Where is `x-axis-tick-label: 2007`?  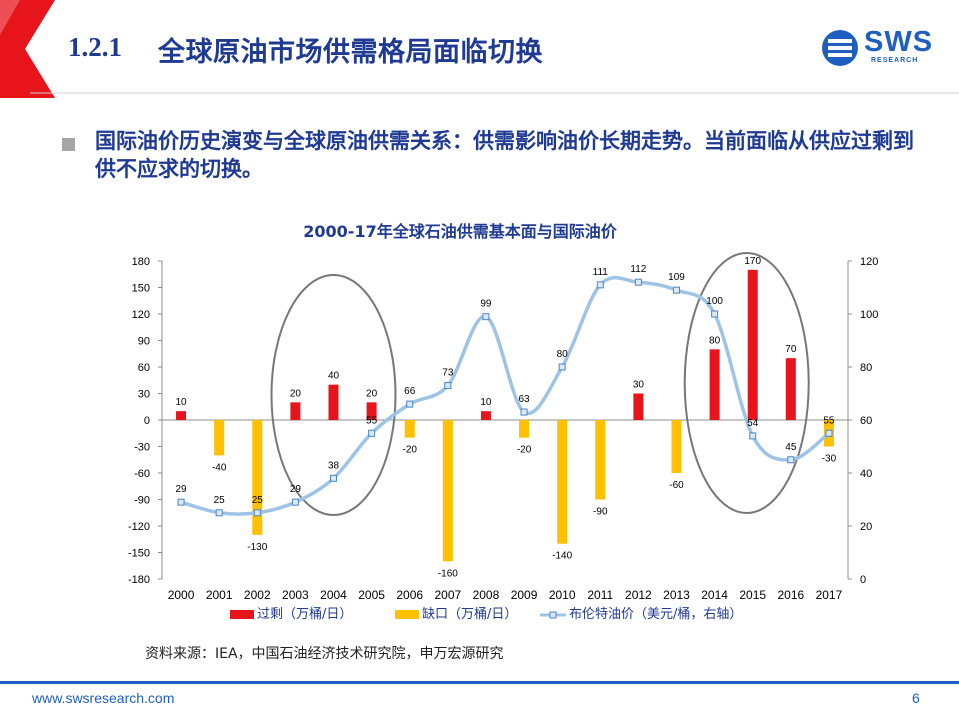 x-axis-tick-label: 2007 is located at coordinates (447, 594).